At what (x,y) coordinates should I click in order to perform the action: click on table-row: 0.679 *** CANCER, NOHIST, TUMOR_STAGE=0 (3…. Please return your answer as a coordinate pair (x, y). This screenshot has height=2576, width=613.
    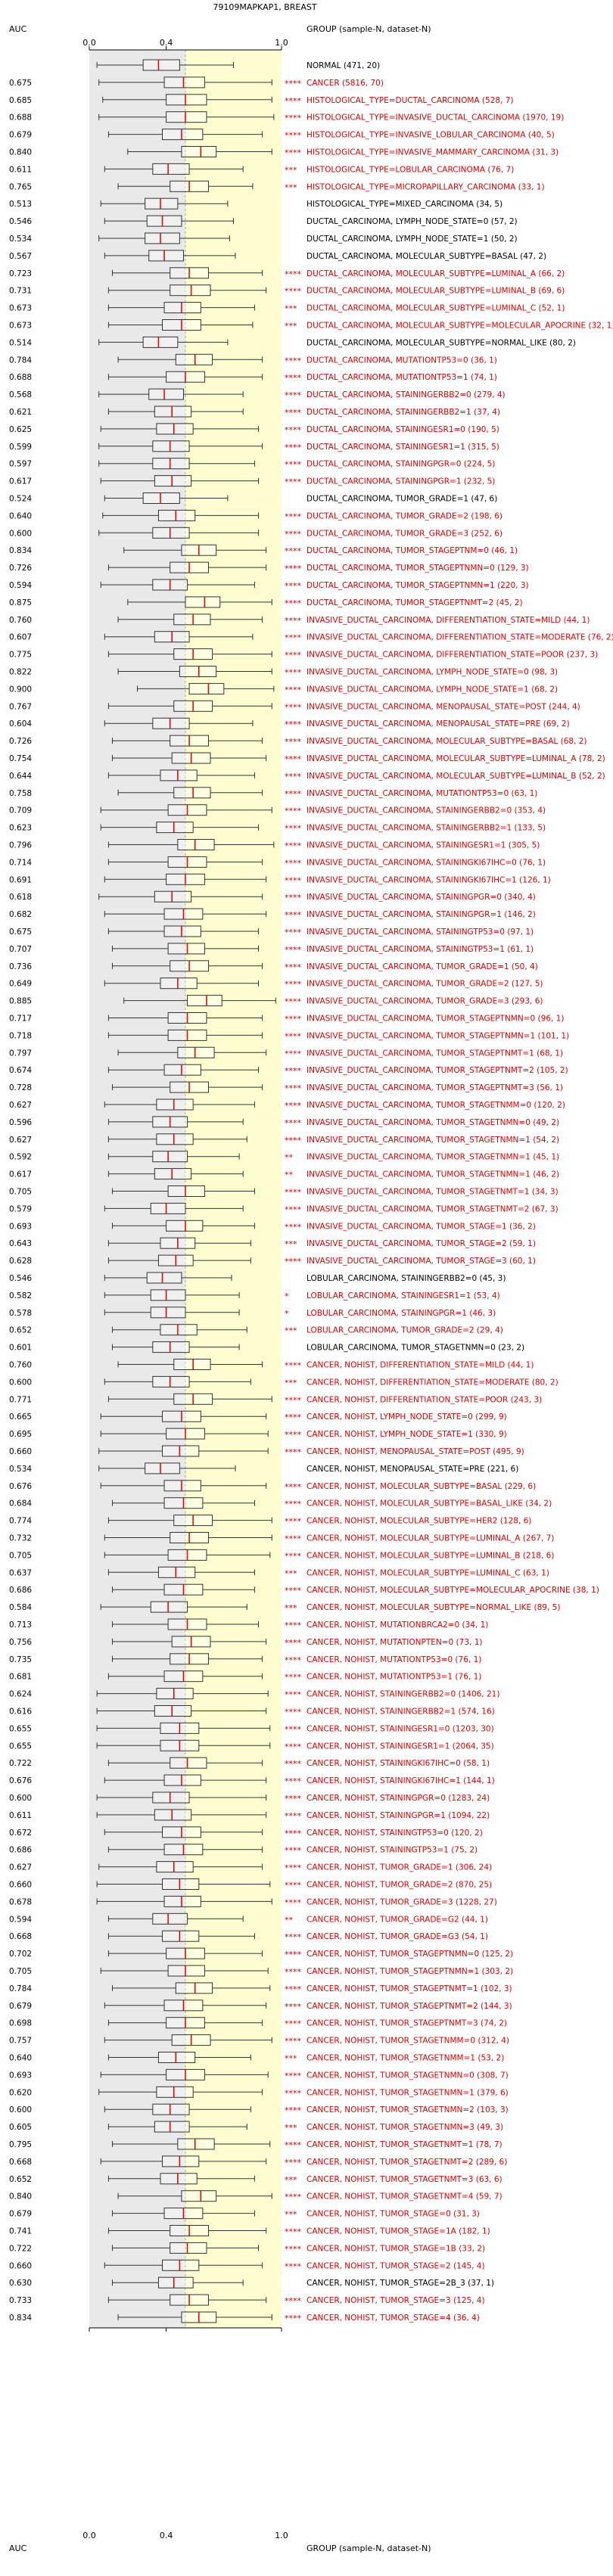
    Looking at the image, I should click on (244, 2214).